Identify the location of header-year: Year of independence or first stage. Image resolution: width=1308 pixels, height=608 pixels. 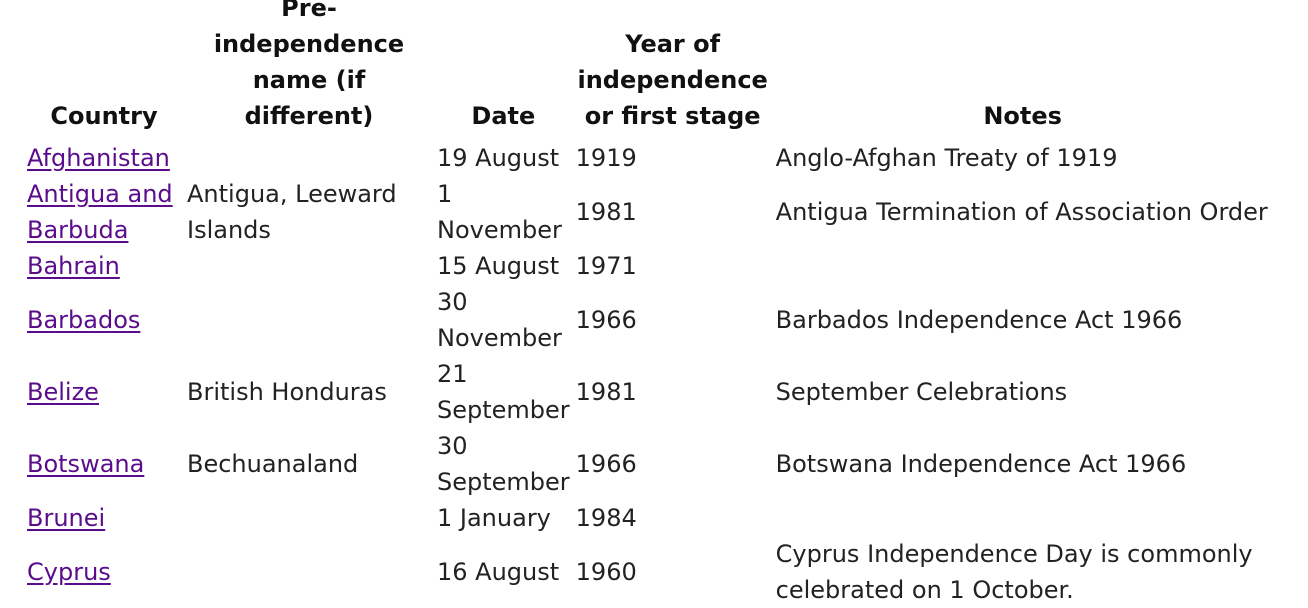
(672, 80).